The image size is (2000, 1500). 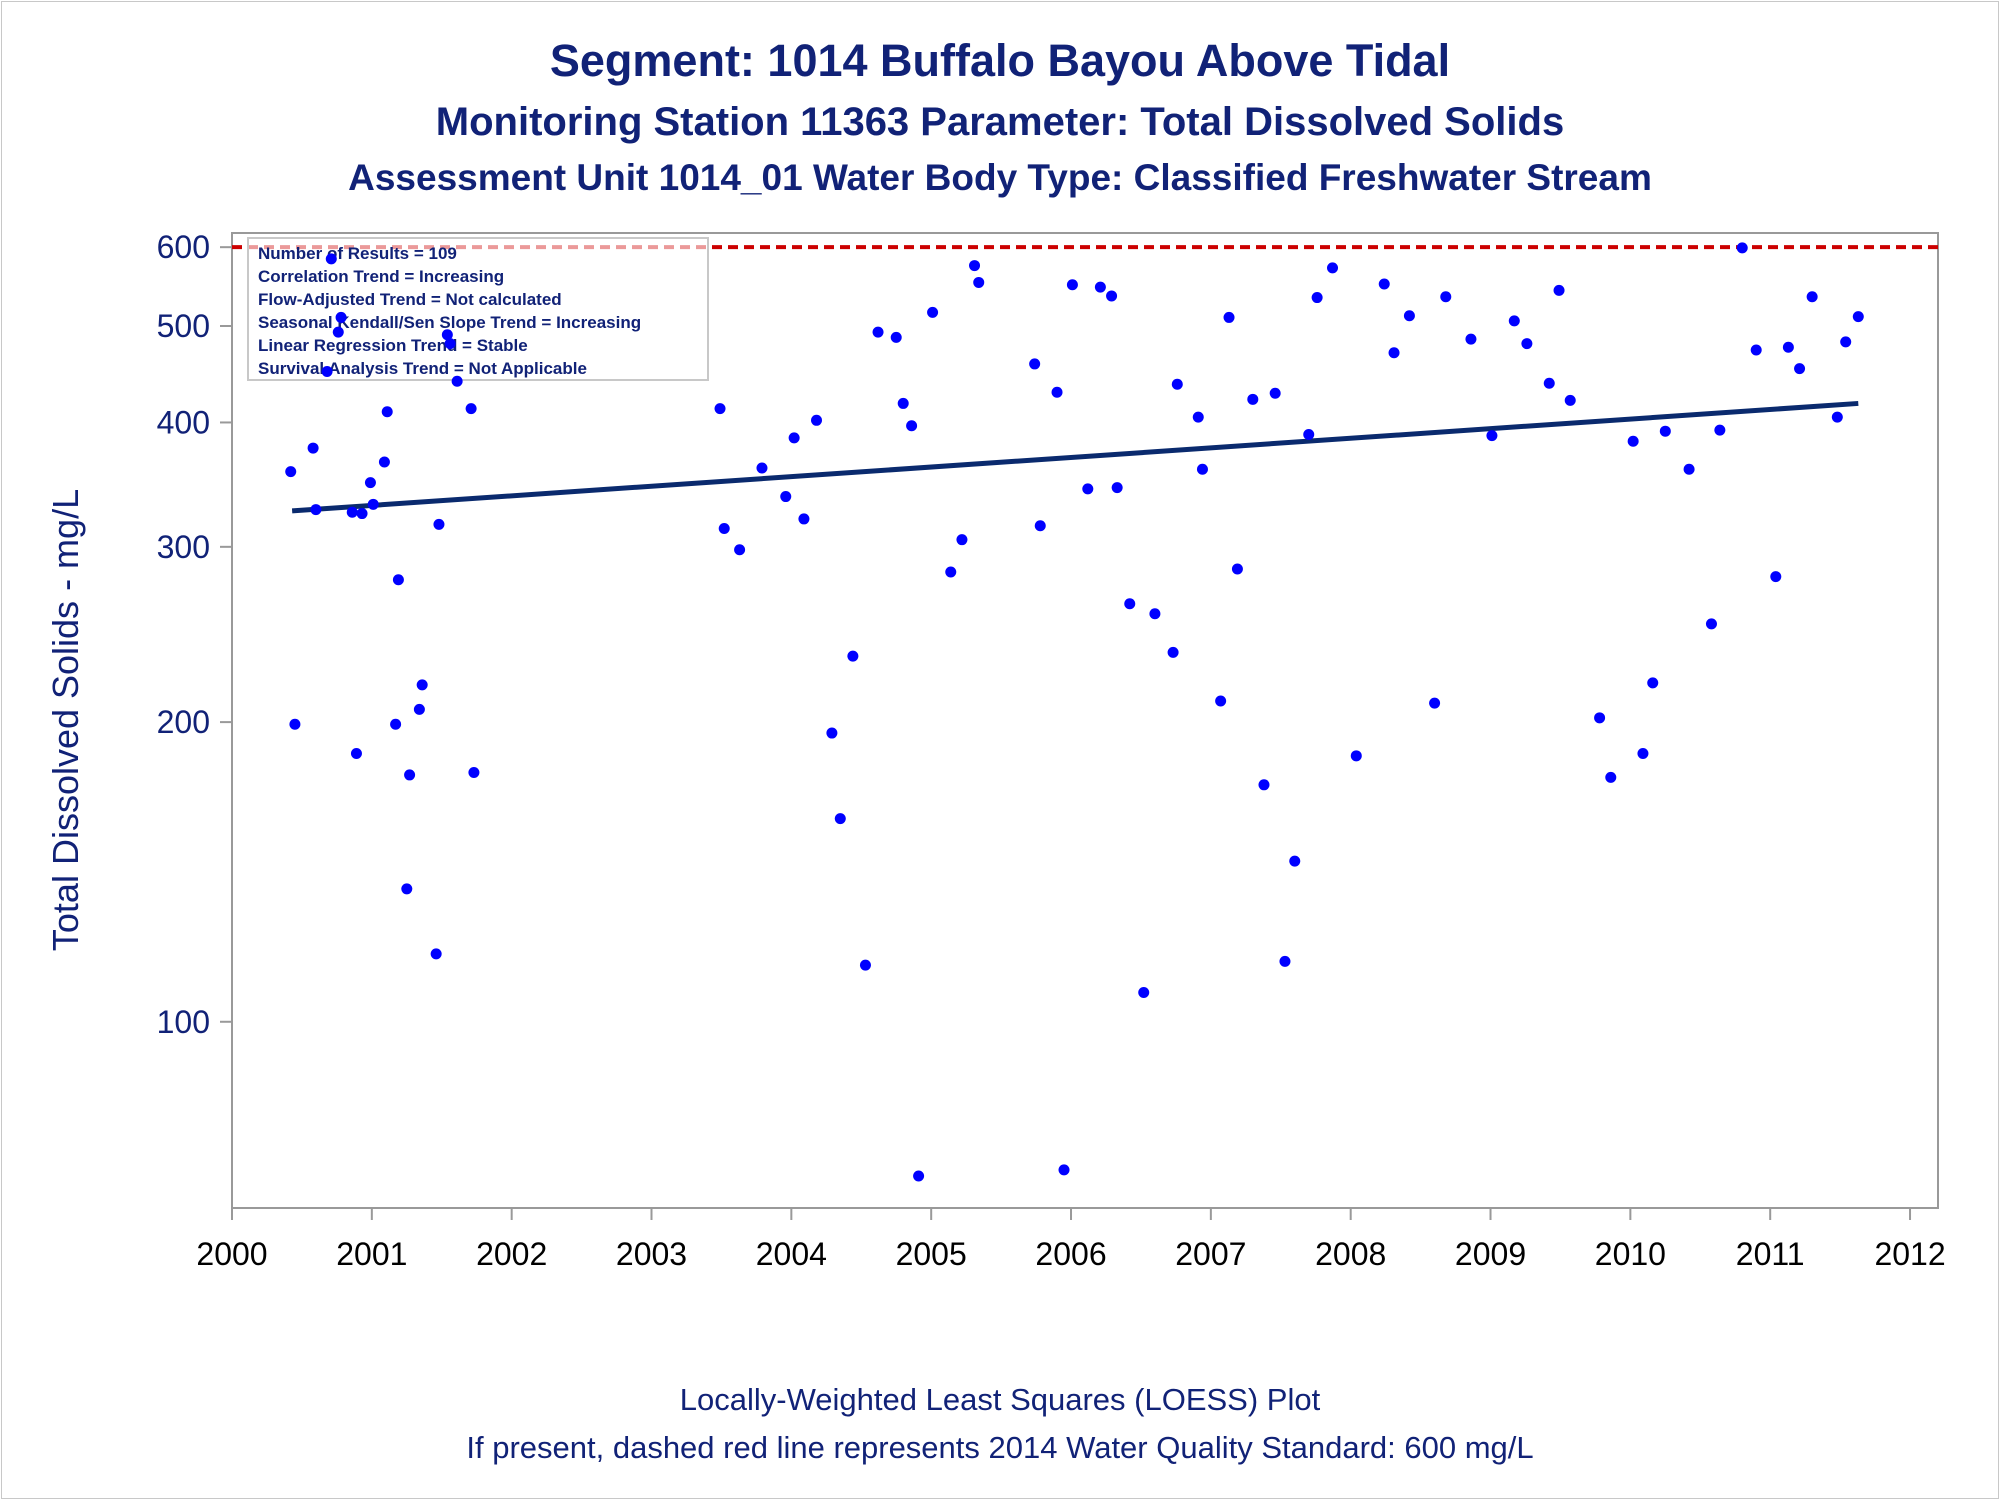 What do you see at coordinates (371, 1254) in the screenshot?
I see `x-tick-label: 2001` at bounding box center [371, 1254].